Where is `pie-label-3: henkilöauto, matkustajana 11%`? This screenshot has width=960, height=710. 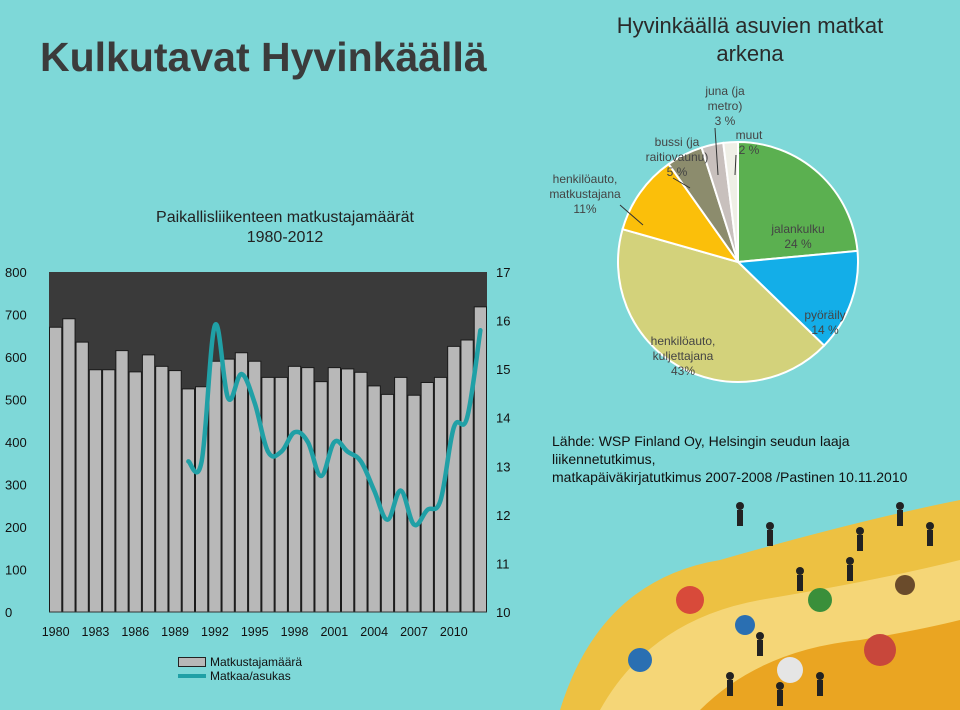 pie-label-3: henkilöauto, matkustajana 11% is located at coordinates (585, 194).